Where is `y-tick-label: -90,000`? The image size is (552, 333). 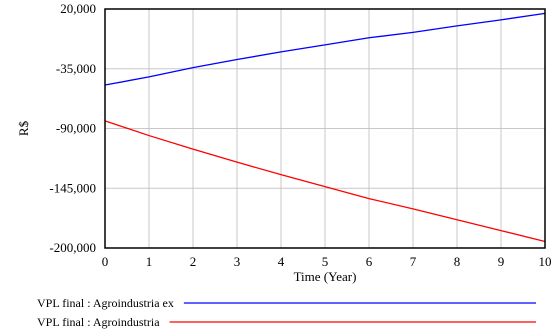 y-tick-label: -90,000 is located at coordinates (76, 128).